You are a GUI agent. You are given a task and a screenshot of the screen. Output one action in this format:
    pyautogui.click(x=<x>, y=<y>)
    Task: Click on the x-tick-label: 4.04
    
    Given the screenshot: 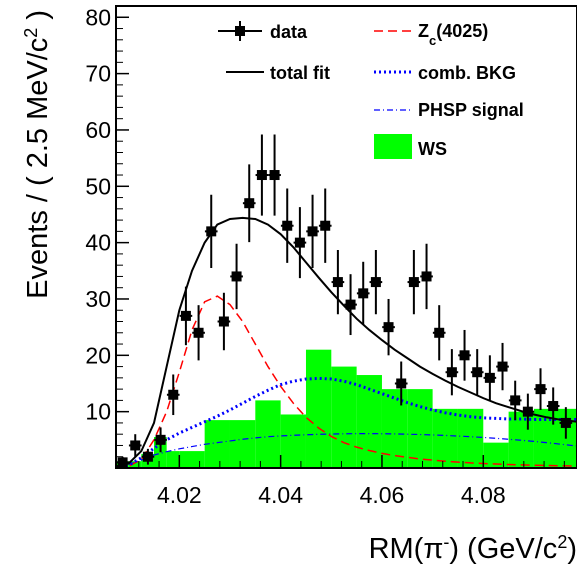 What is the action you would take?
    pyautogui.click(x=280, y=495)
    